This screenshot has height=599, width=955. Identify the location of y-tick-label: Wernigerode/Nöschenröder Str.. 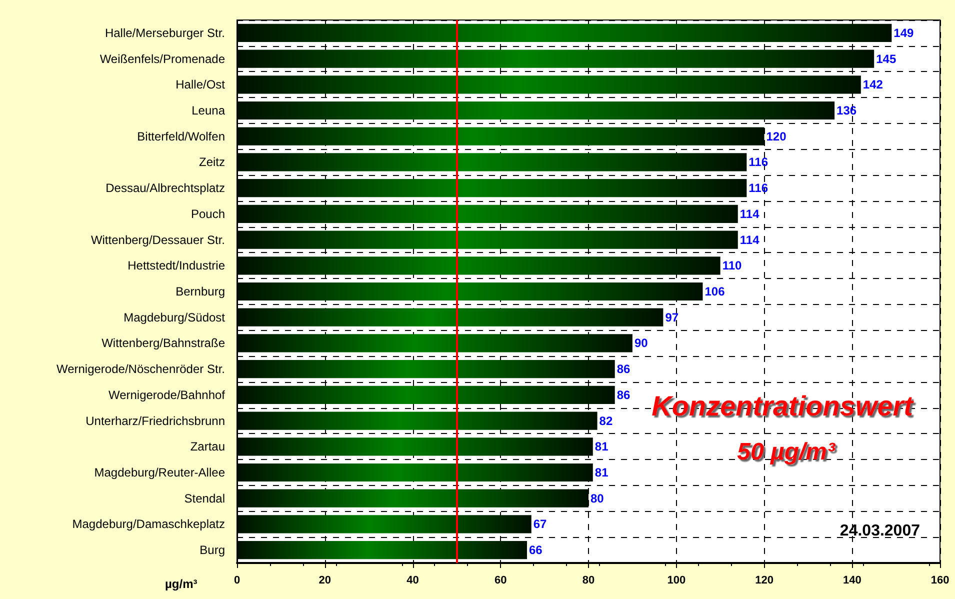
(140, 369).